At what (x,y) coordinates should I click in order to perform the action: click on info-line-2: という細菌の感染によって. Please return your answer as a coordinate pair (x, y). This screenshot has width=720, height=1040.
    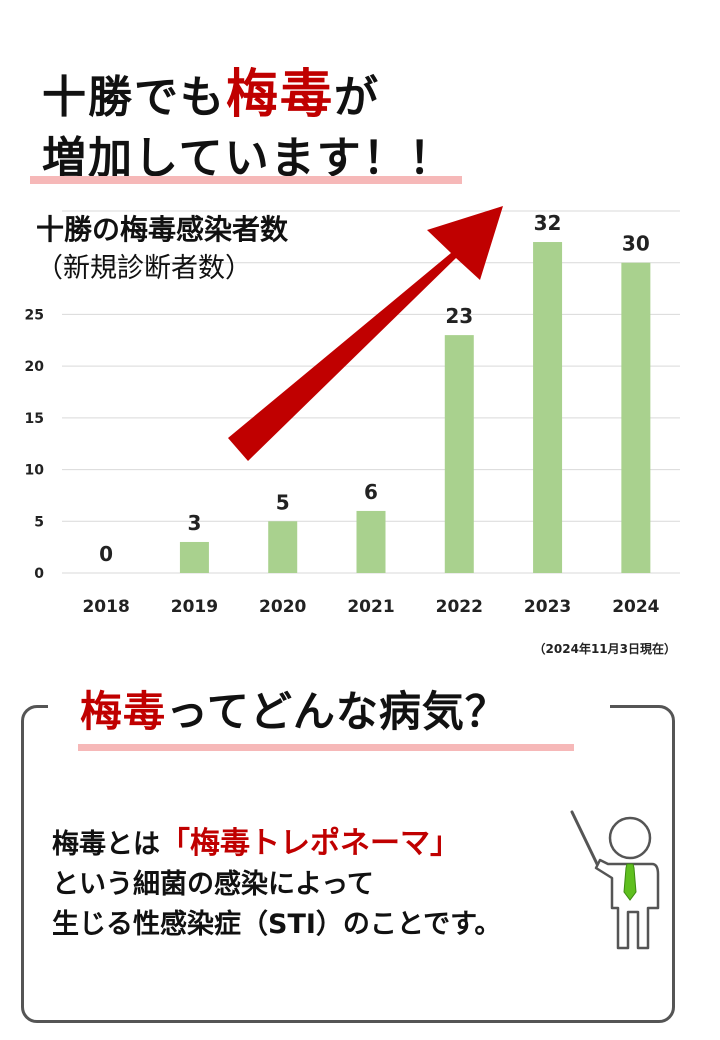
    Looking at the image, I should click on (213, 884).